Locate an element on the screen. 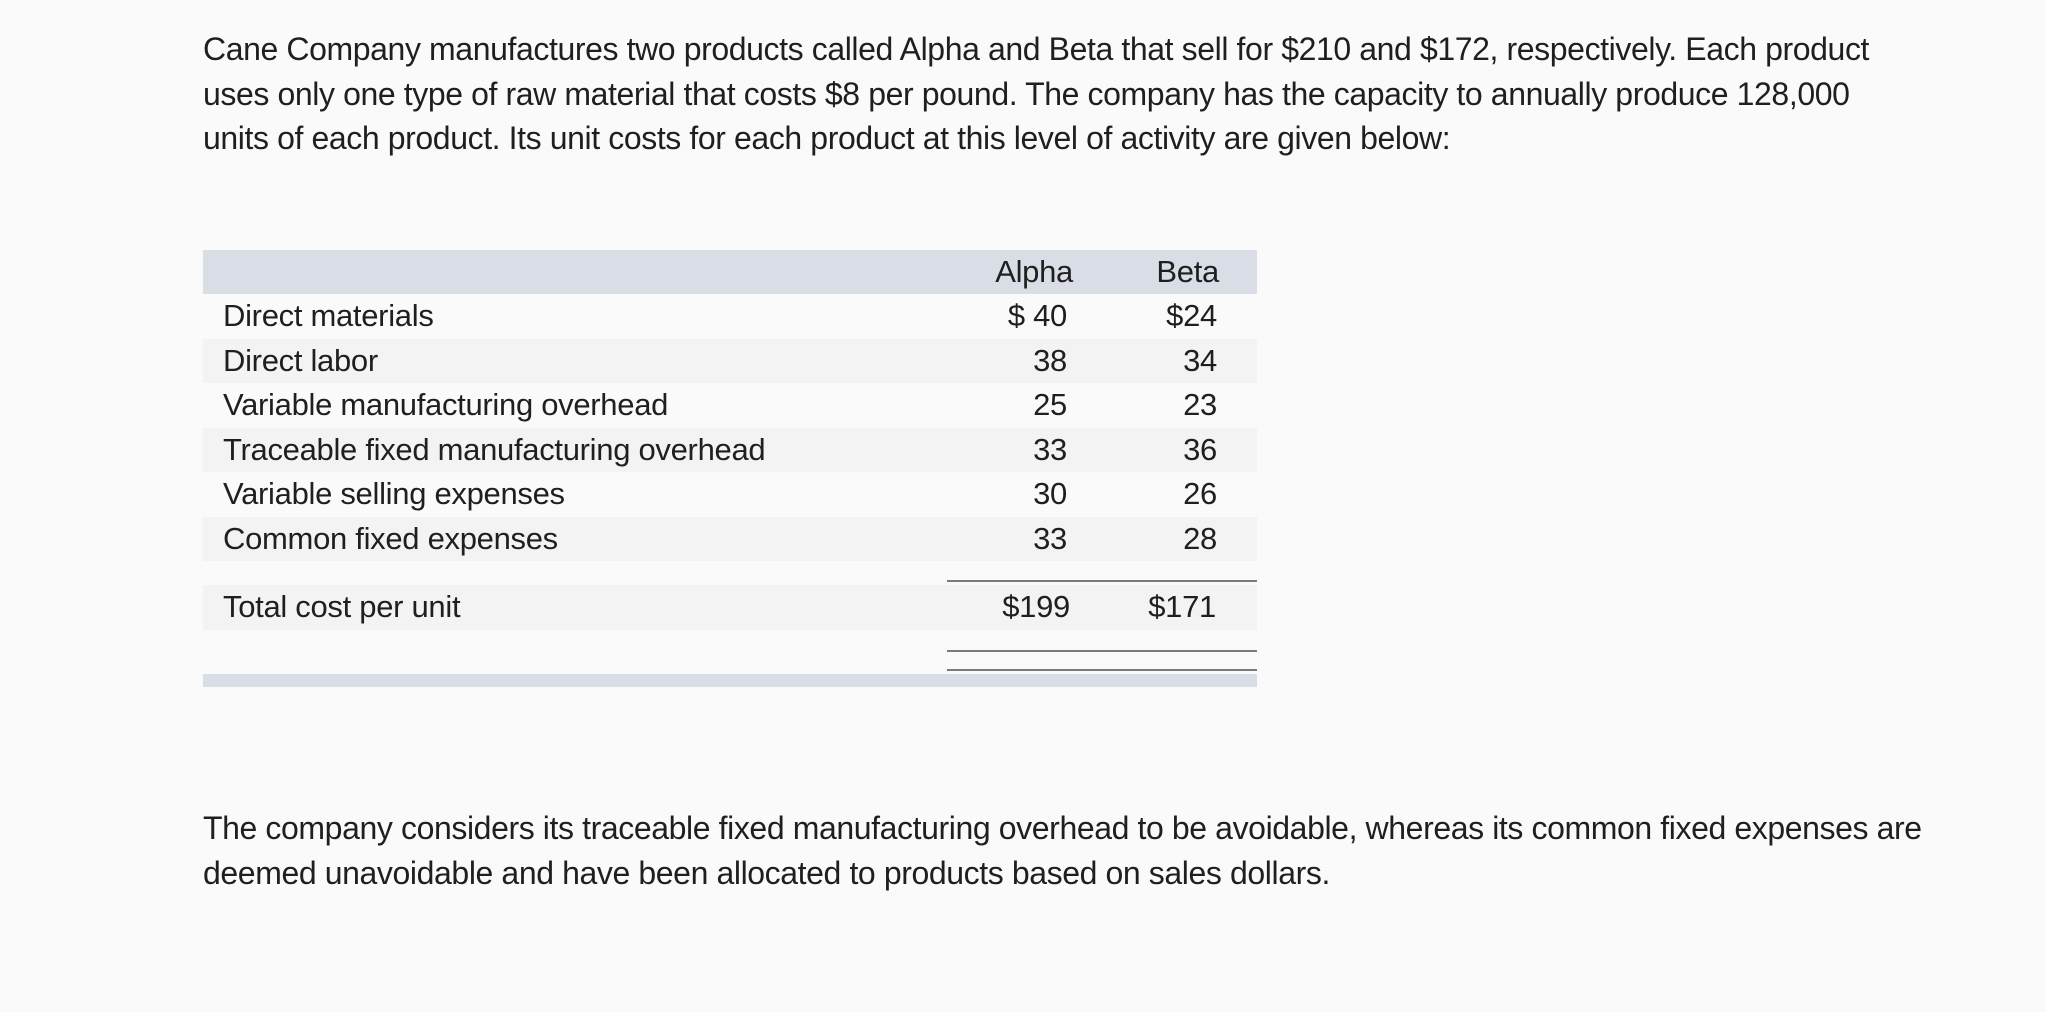  row-label: Variable manufacturing overhead is located at coordinates (446, 404).